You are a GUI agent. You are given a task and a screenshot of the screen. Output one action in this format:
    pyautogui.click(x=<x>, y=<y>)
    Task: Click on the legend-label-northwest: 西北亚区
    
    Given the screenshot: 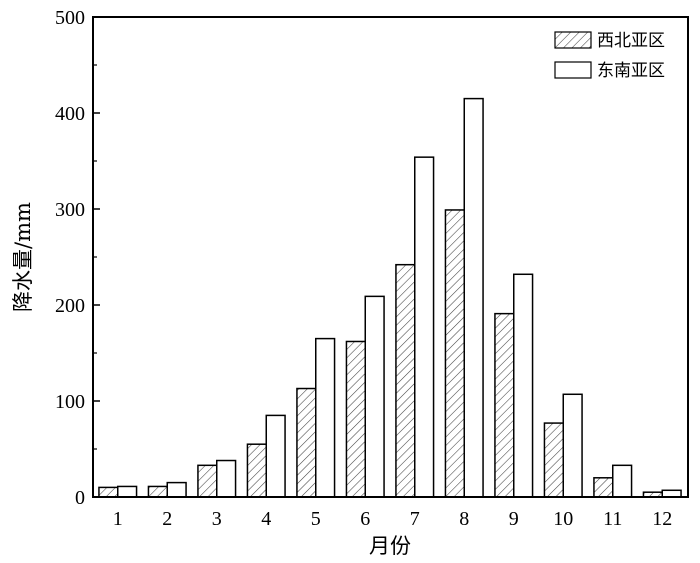 What is the action you would take?
    pyautogui.click(x=631, y=41)
    